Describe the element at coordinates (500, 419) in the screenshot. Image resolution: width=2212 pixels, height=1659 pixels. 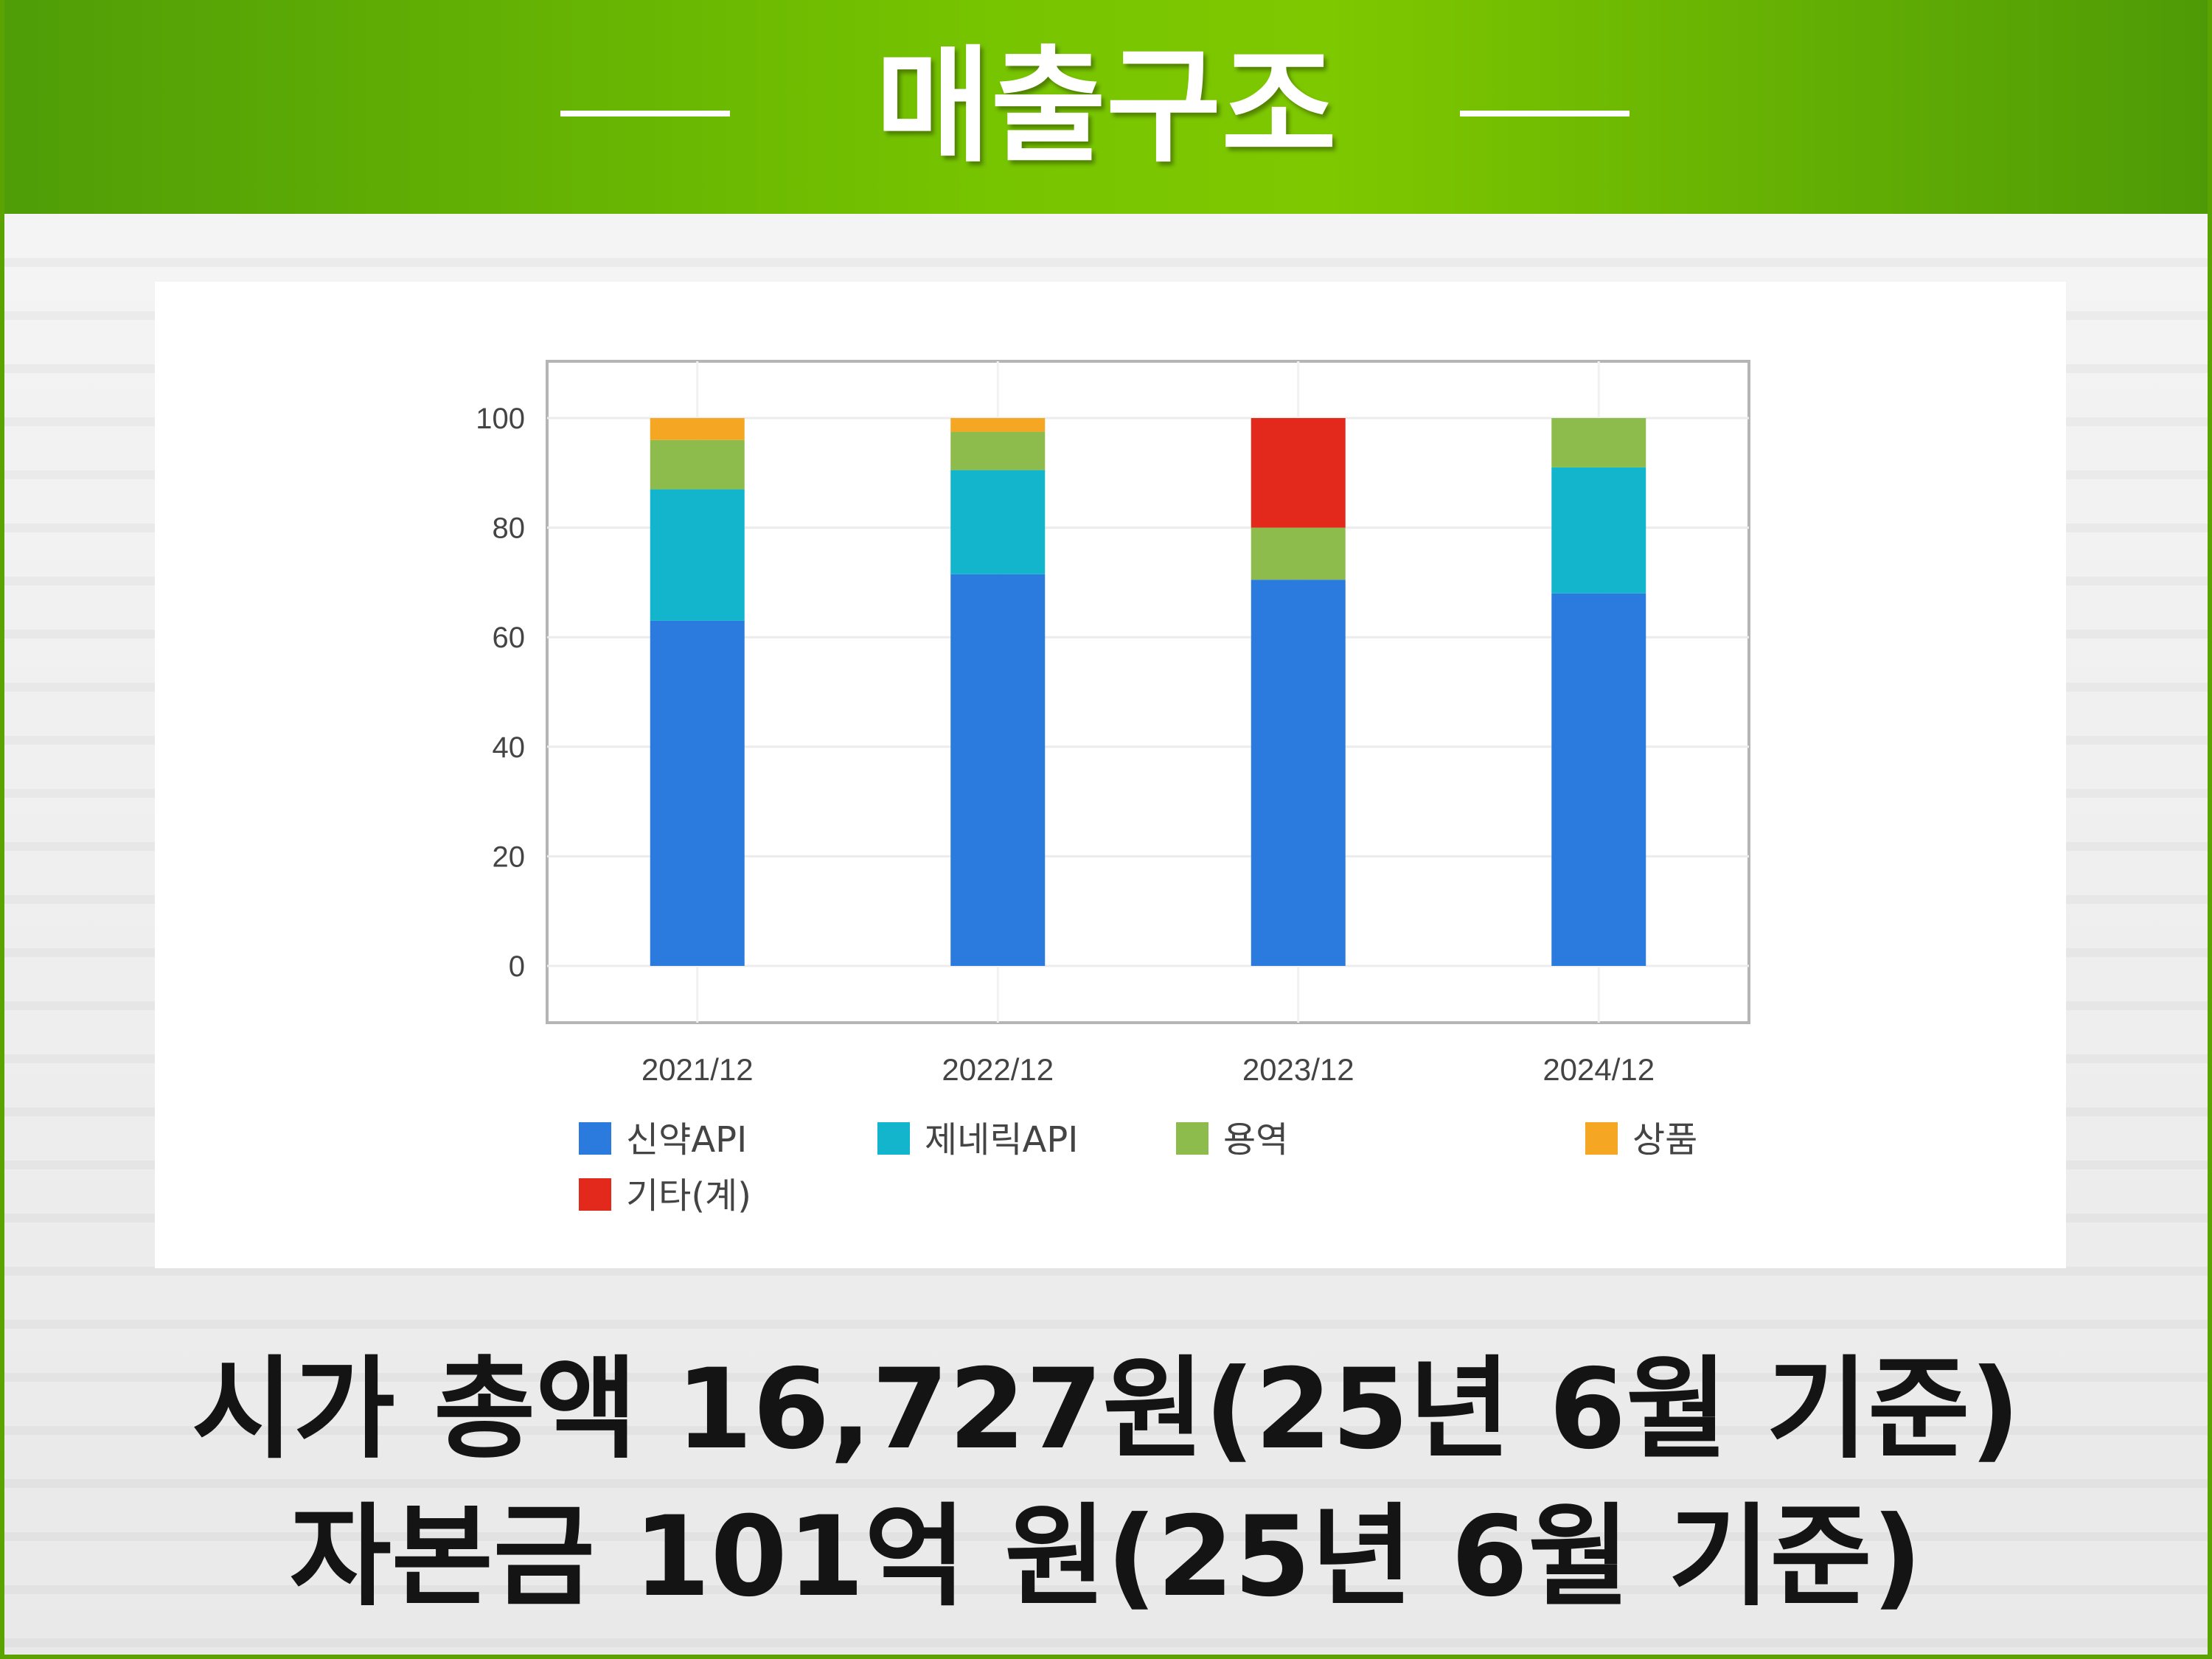
I see `y-tick-label: 100` at that location.